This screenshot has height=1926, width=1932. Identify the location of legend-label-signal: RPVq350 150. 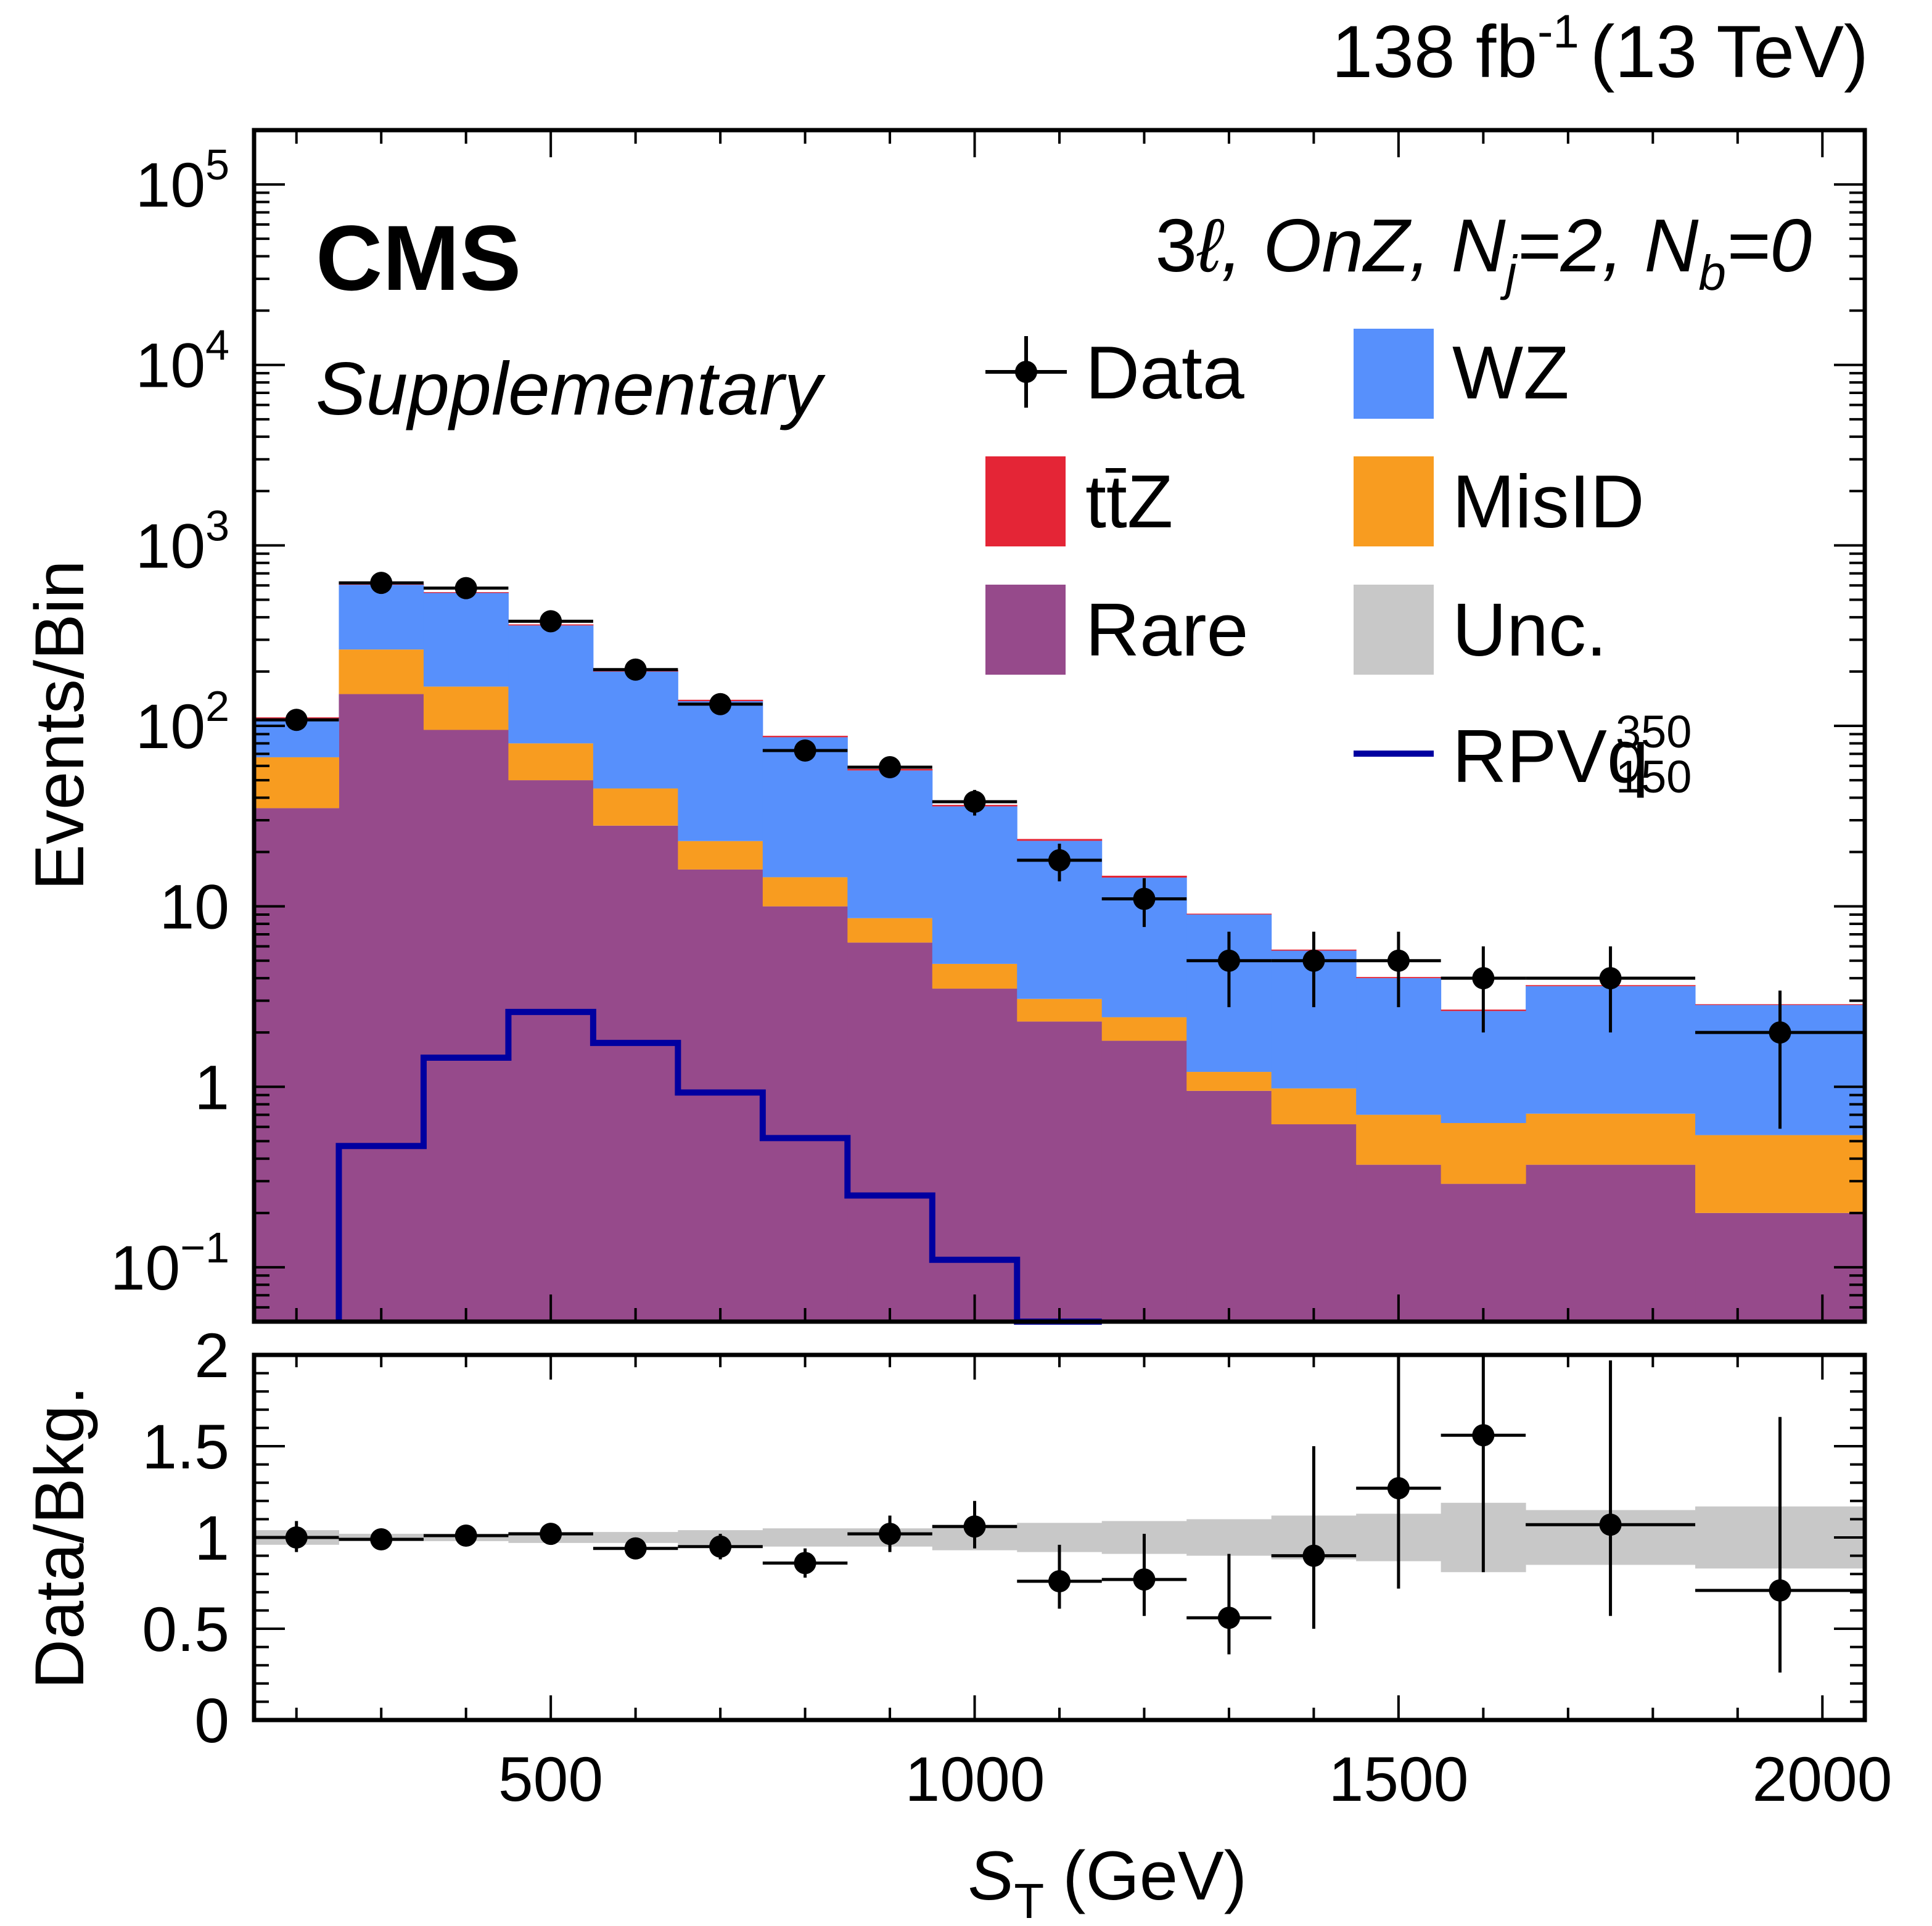
(1572, 754).